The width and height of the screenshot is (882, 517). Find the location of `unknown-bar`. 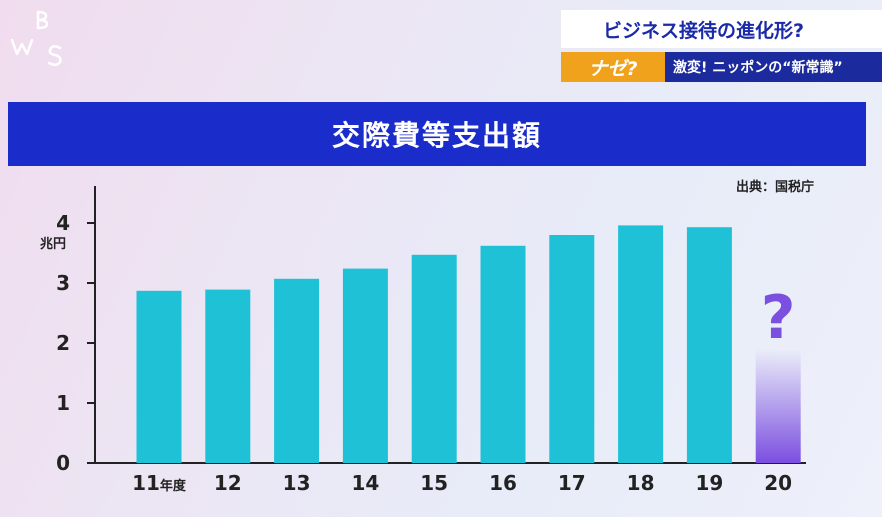

unknown-bar is located at coordinates (778, 406).